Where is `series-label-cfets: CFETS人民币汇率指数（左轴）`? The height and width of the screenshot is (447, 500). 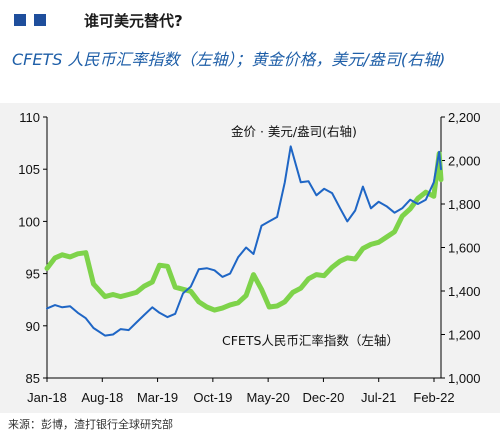
series-label-cfets: CFETS人民币汇率指数（左轴） is located at coordinates (310, 340).